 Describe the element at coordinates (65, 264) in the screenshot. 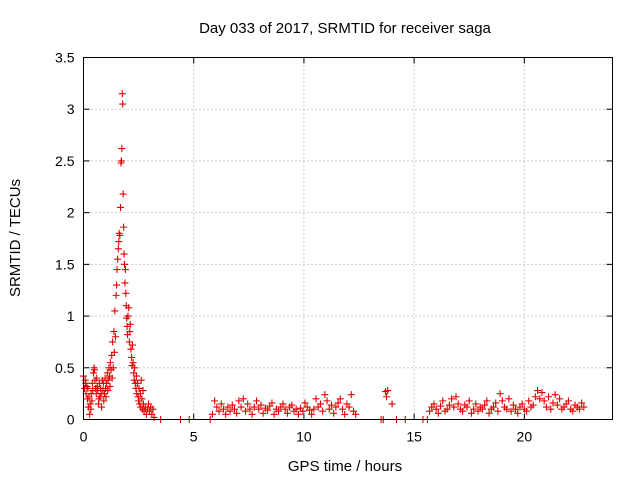

I see `y-tick-label: 1.5` at that location.